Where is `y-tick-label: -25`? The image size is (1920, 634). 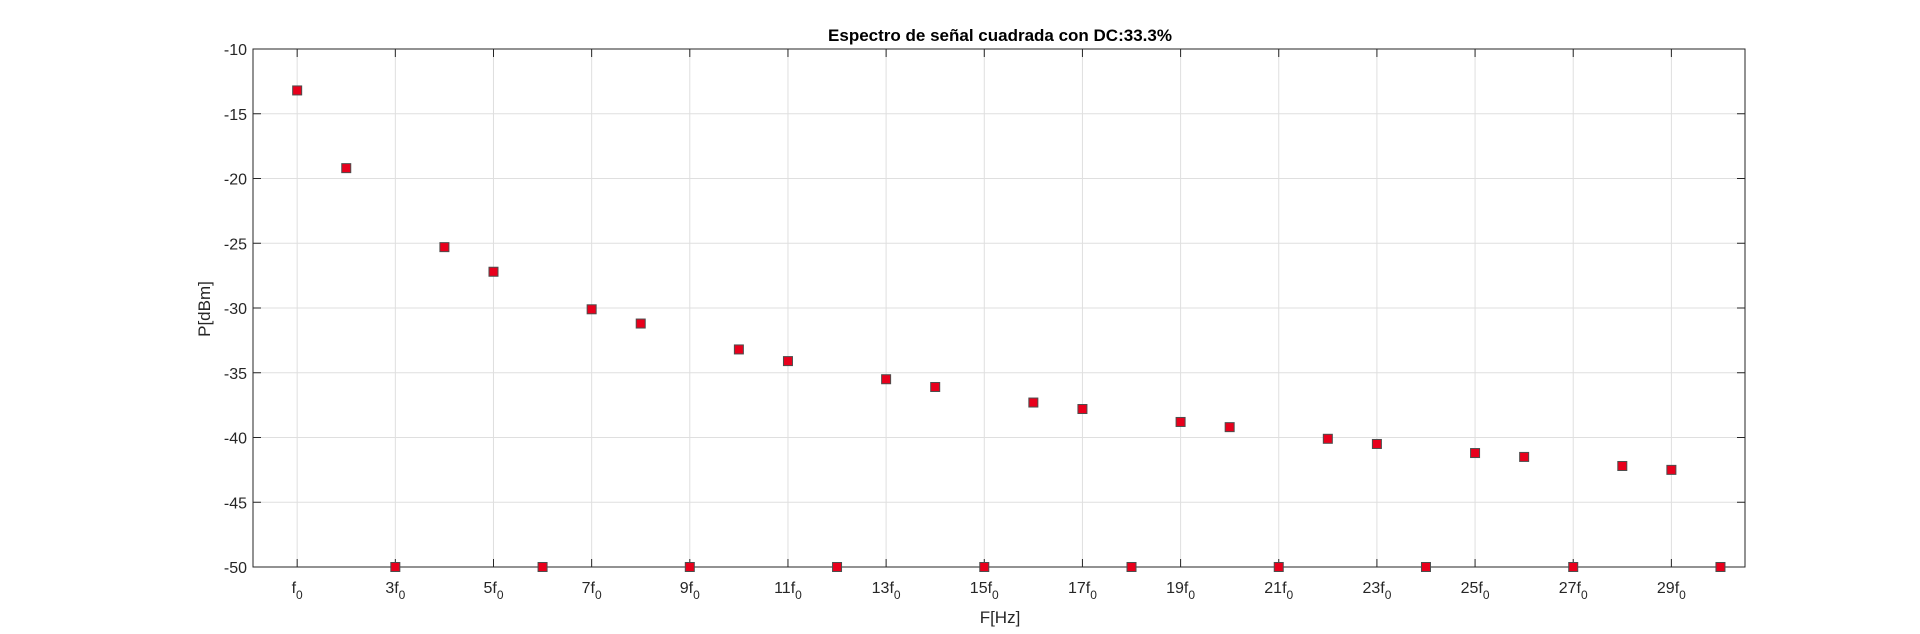 y-tick-label: -25 is located at coordinates (235, 244).